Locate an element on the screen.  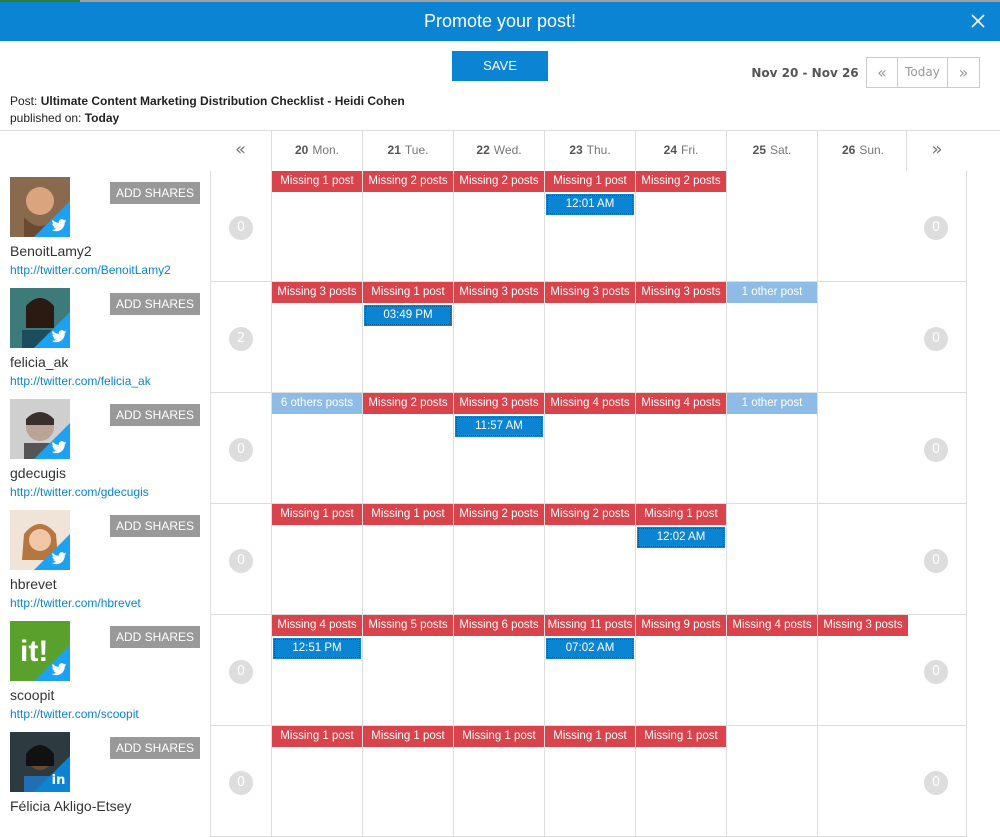
other-posts-badge: 6 others posts is located at coordinates (317, 403).